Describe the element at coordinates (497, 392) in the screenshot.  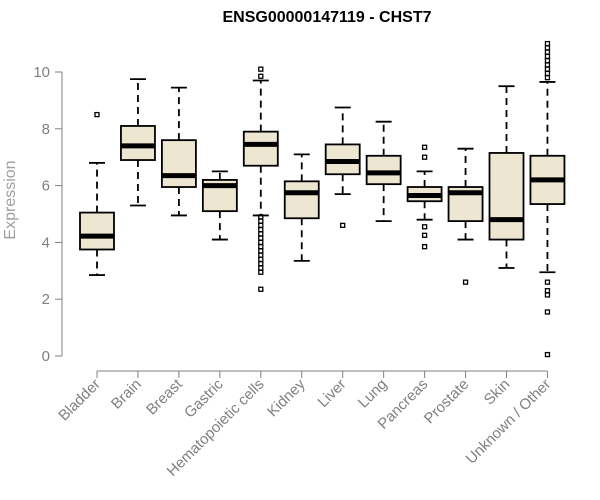
I see `x-tick-label: Skin` at that location.